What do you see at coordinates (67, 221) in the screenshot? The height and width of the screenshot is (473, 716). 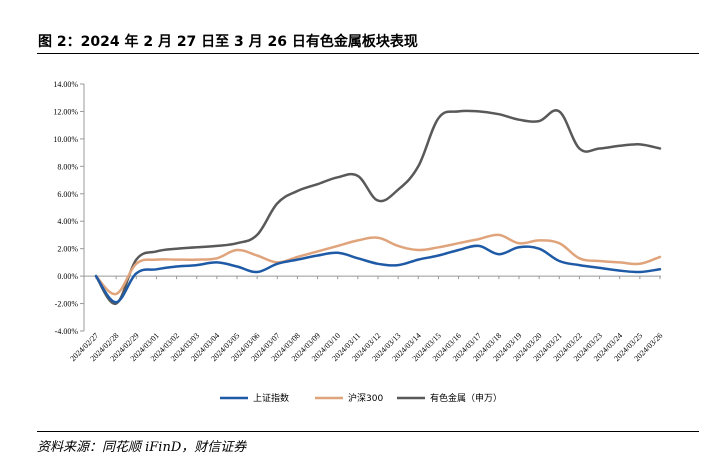 I see `y-tick-label: 4.00%` at bounding box center [67, 221].